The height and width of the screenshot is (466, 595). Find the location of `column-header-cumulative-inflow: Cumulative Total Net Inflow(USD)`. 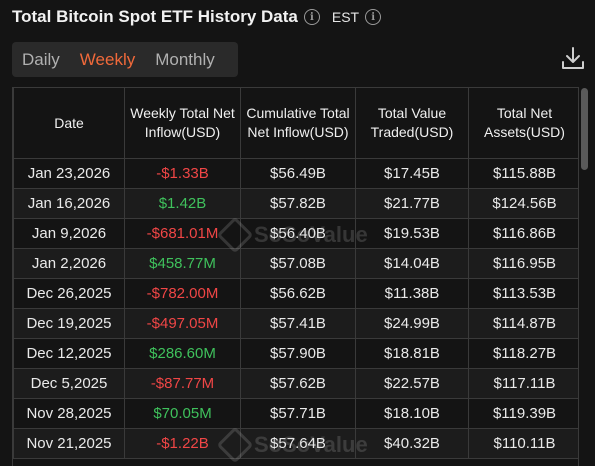

column-header-cumulative-inflow: Cumulative Total Net Inflow(USD) is located at coordinates (298, 123).